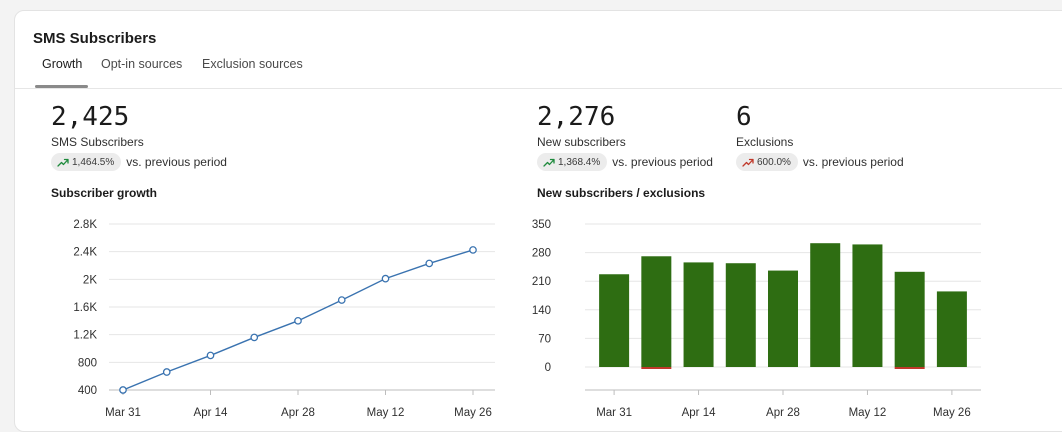 Image resolution: width=1062 pixels, height=432 pixels. Describe the element at coordinates (541, 254) in the screenshot. I see `y-tick-label: 280` at that location.